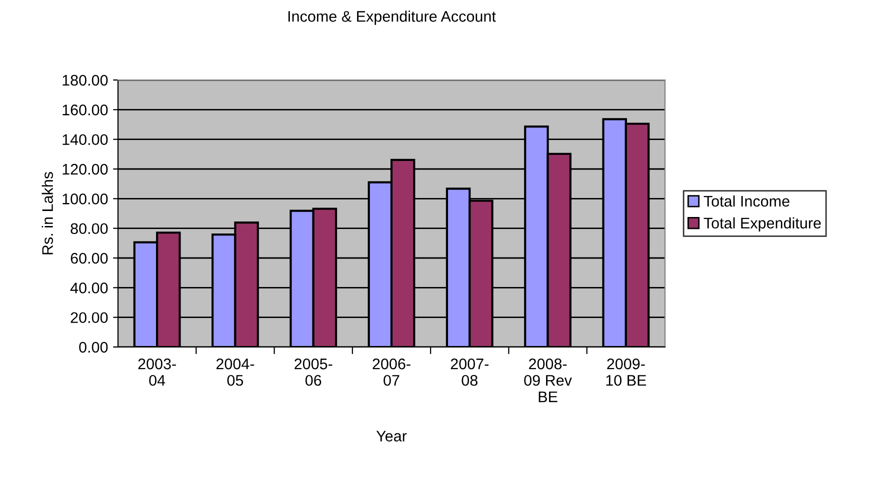  Describe the element at coordinates (89, 288) in the screenshot. I see `y-tick-label: 40.00` at that location.